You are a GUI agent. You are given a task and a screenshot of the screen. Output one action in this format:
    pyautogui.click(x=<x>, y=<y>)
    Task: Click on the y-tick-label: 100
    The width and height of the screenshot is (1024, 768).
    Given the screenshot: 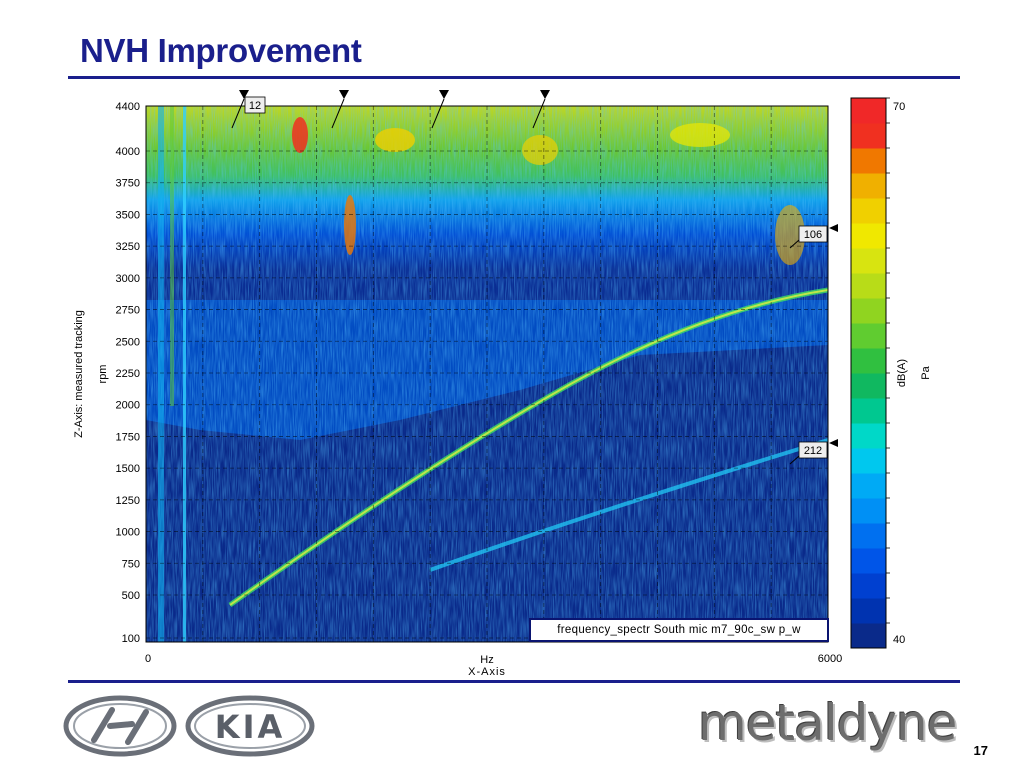 What is the action you would take?
    pyautogui.click(x=131, y=639)
    